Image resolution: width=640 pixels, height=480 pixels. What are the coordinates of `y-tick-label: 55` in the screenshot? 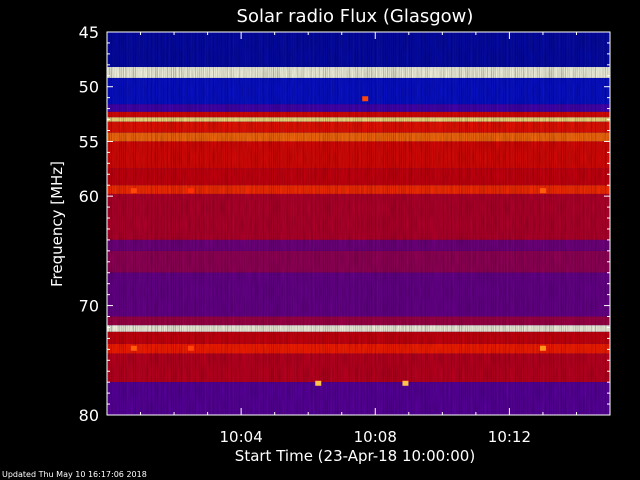 It's located at (89, 141).